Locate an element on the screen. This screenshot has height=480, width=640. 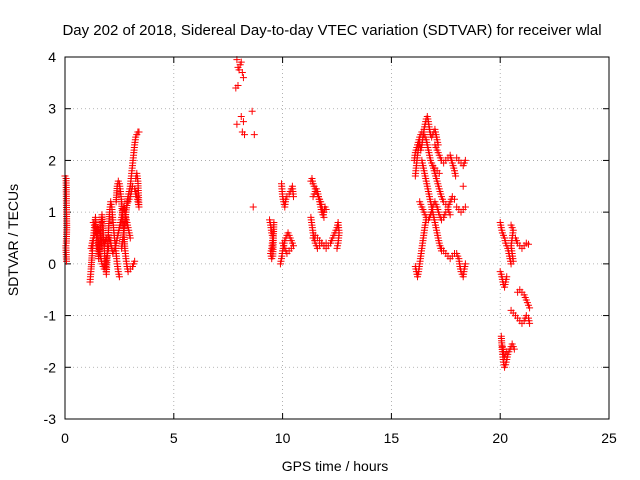
x-tick-label: 25 is located at coordinates (609, 438).